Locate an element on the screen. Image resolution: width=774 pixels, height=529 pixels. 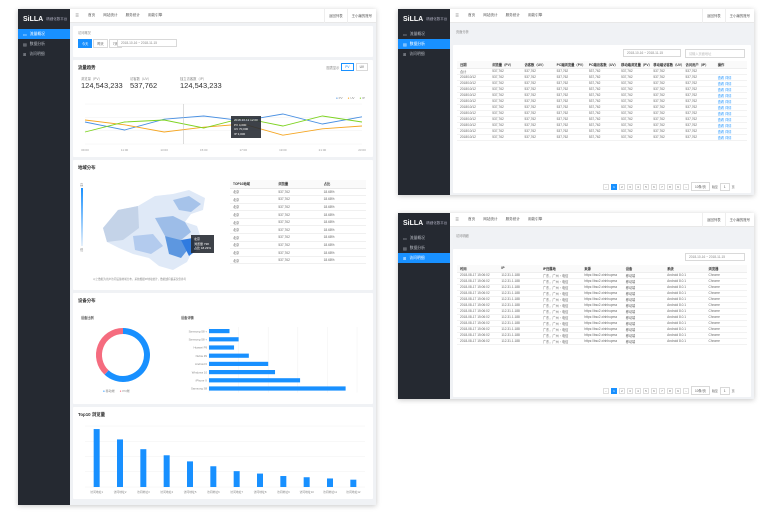
toggle-uv-button: UV is located at coordinates (361, 67).